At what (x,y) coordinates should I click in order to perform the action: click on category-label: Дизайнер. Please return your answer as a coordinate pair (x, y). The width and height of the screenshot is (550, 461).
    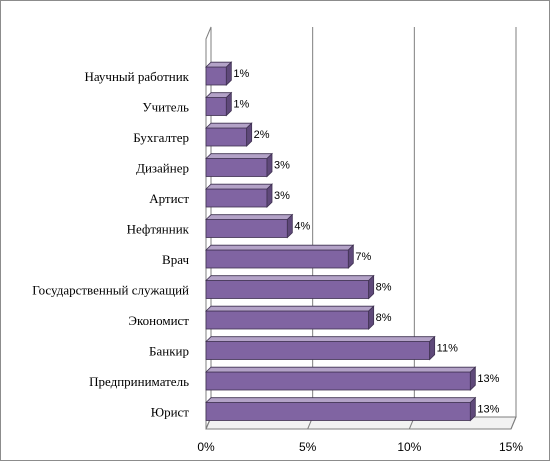
    Looking at the image, I should click on (162, 168).